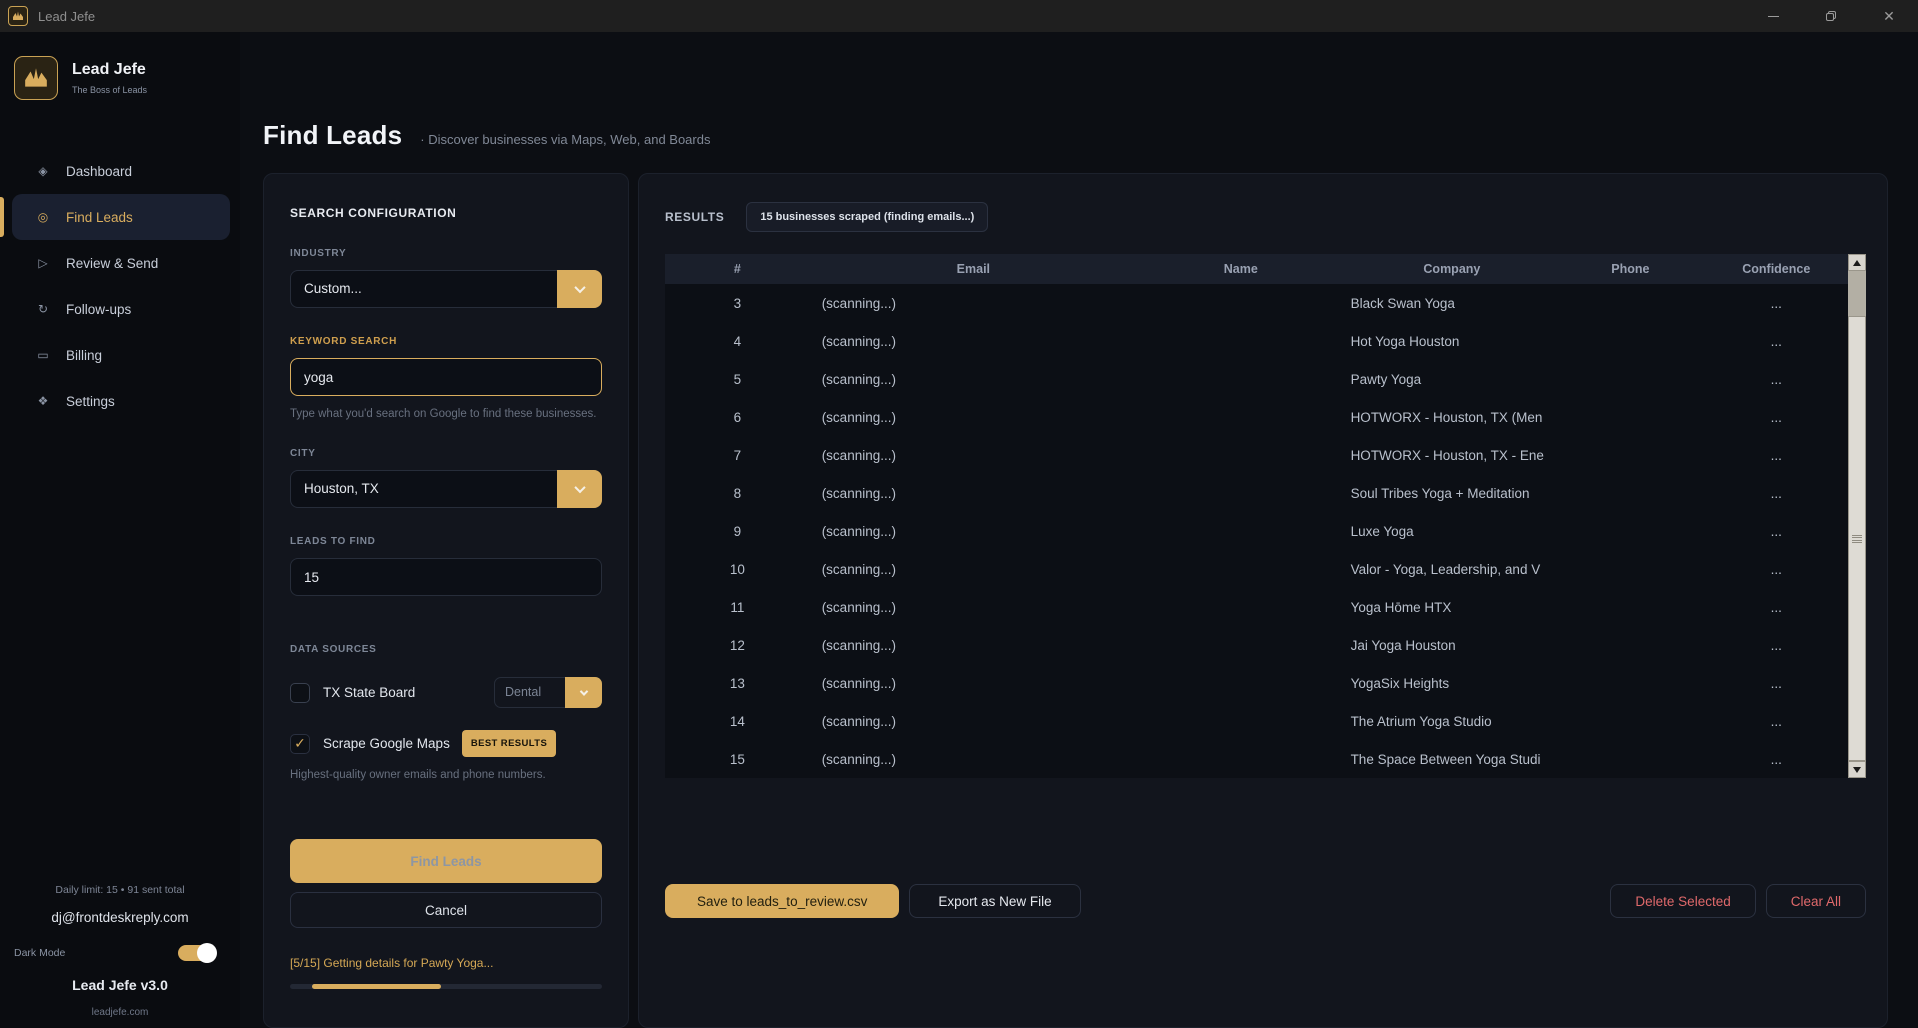 This screenshot has width=1918, height=1028. What do you see at coordinates (583, 692) in the screenshot?
I see `board-type-dropdown-button` at bounding box center [583, 692].